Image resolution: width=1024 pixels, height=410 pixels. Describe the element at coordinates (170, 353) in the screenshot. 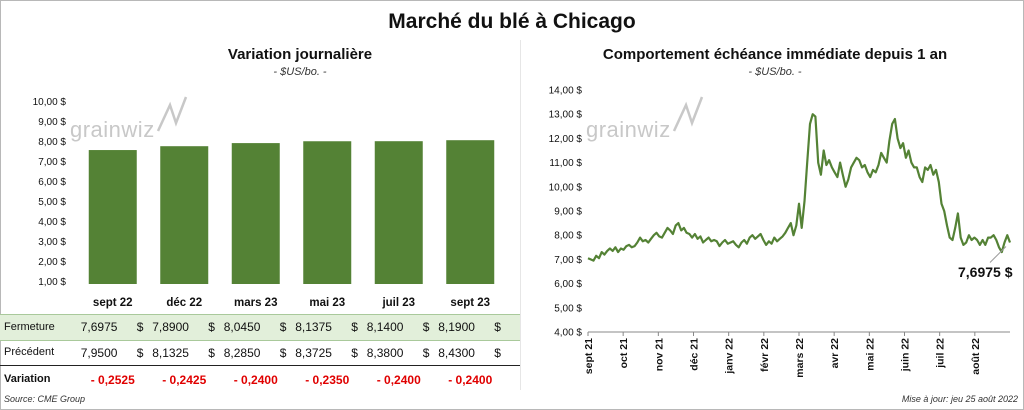

I see `cell-value: 8,1325` at that location.